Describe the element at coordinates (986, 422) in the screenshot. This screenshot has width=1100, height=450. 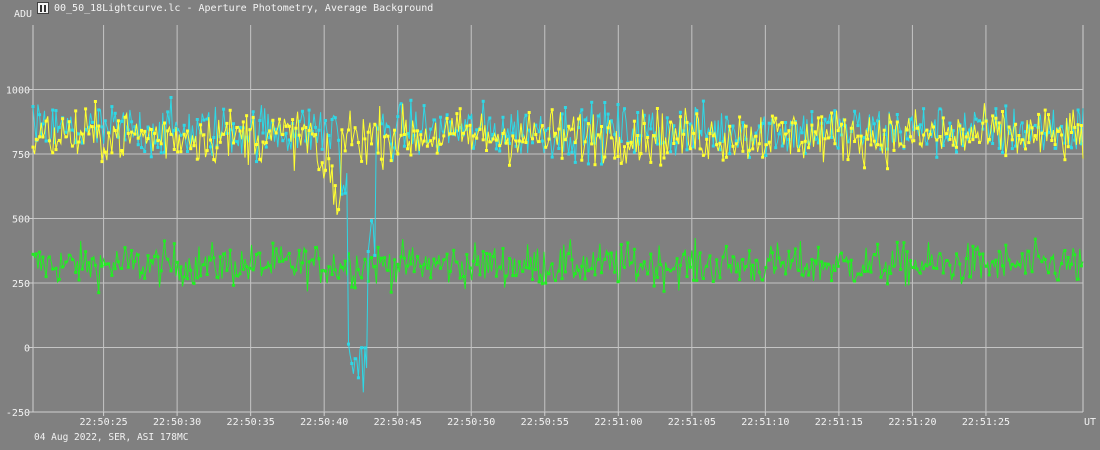
I see `x-tick-label: 22:51:25` at that location.